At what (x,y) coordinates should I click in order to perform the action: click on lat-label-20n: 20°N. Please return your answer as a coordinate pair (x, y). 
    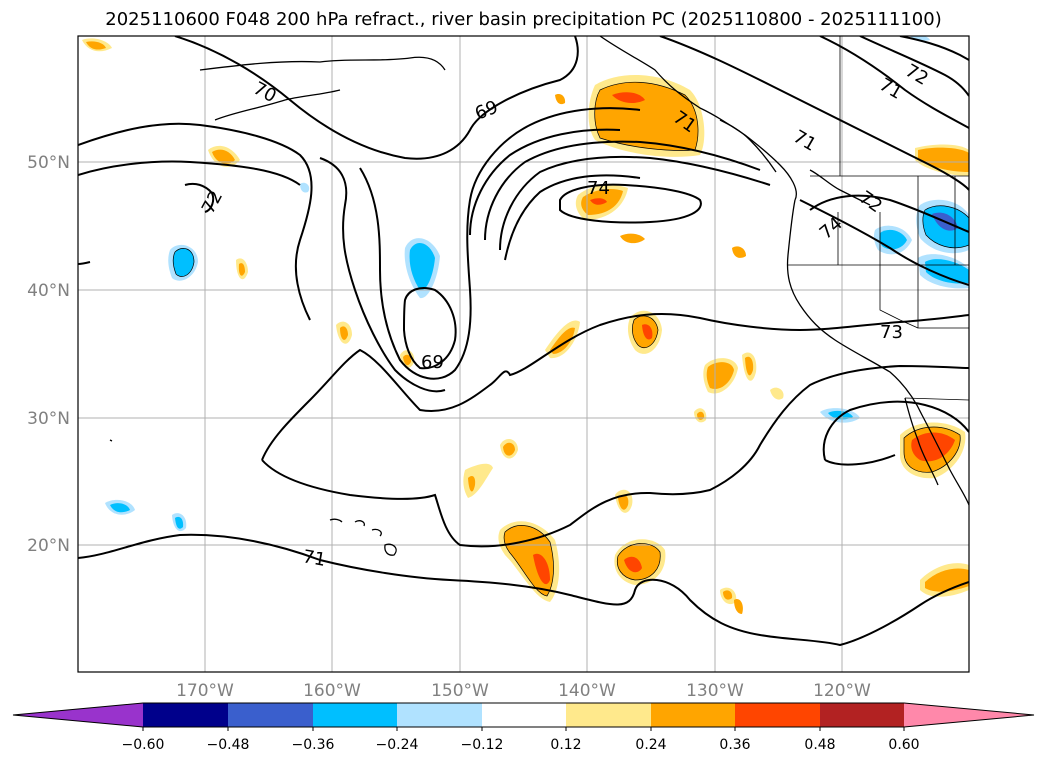
    Looking at the image, I should click on (48, 546).